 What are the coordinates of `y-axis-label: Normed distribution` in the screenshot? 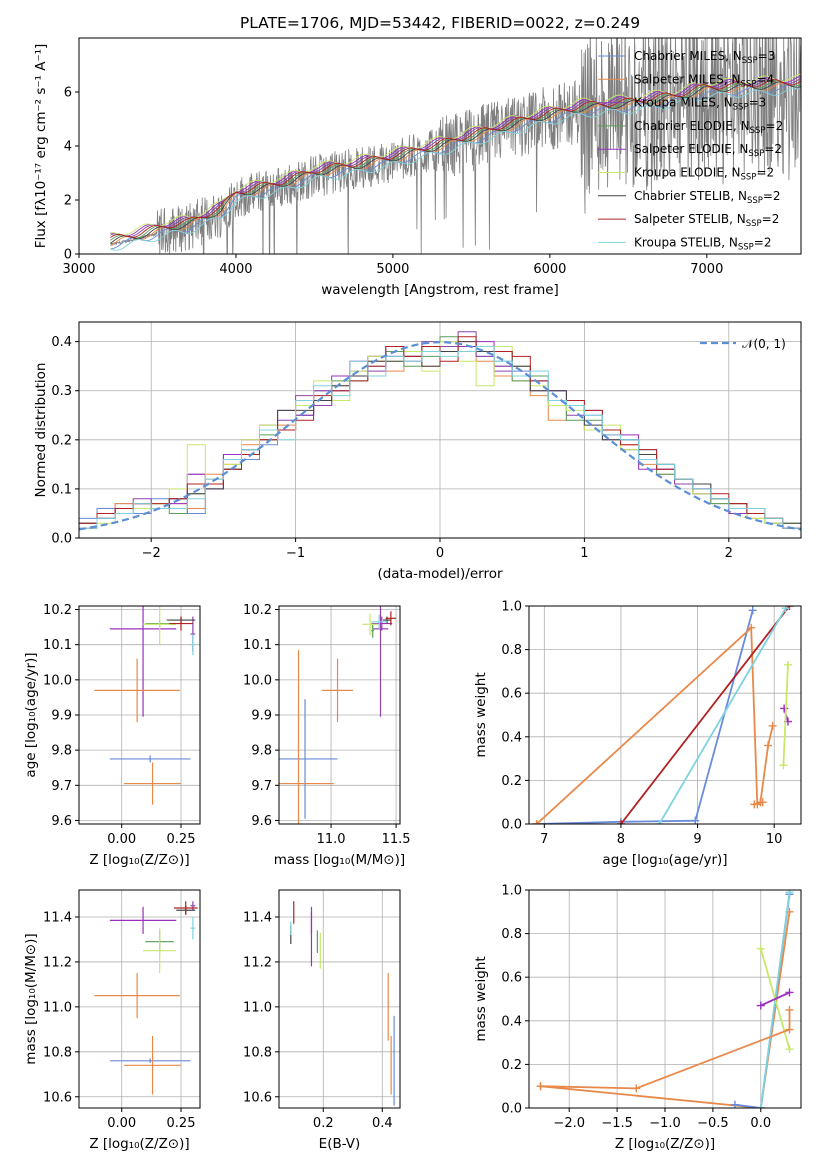 It's located at (41, 430).